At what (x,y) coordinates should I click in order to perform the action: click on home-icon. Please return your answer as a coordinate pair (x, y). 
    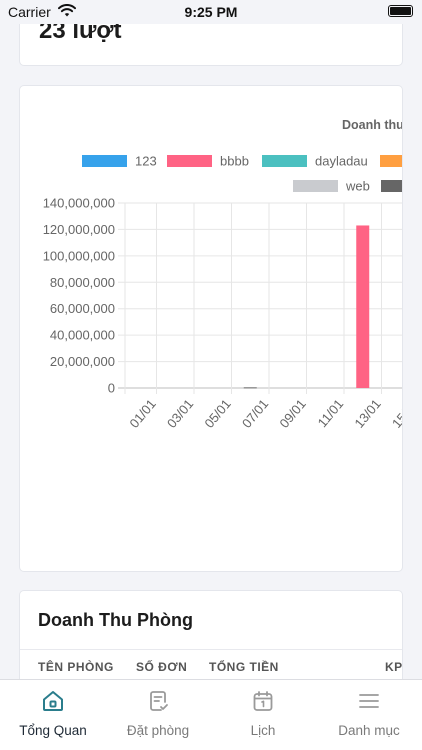
    Looking at the image, I should click on (53, 701).